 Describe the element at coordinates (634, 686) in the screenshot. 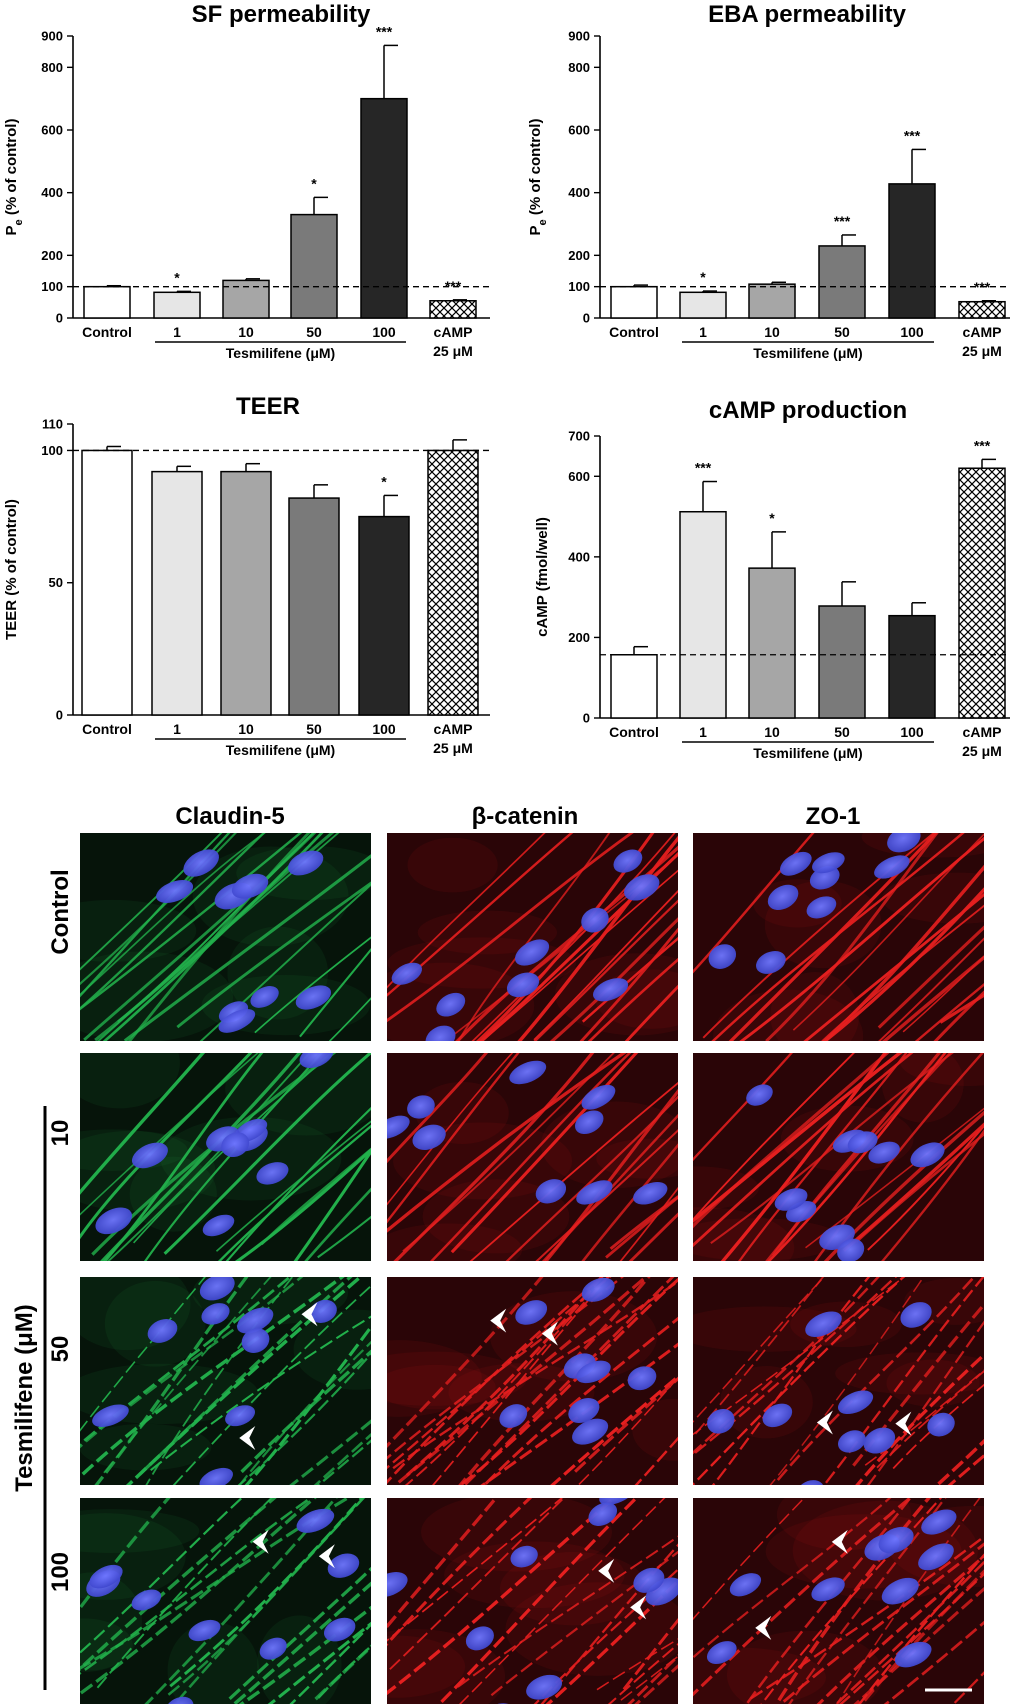

I see `bar-control` at that location.